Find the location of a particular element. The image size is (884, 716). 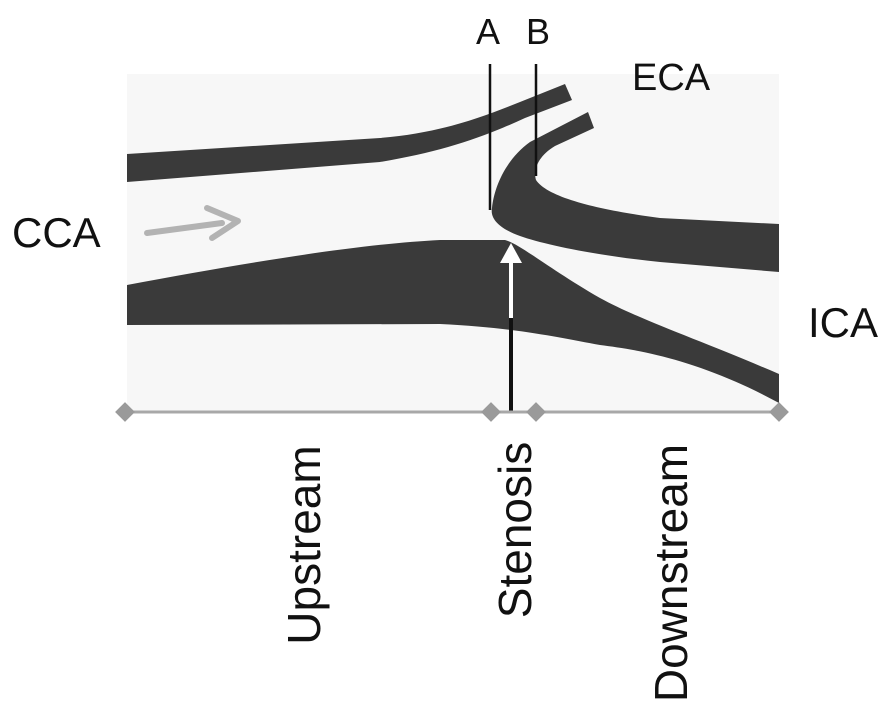

label-eca: ECA is located at coordinates (671, 78).